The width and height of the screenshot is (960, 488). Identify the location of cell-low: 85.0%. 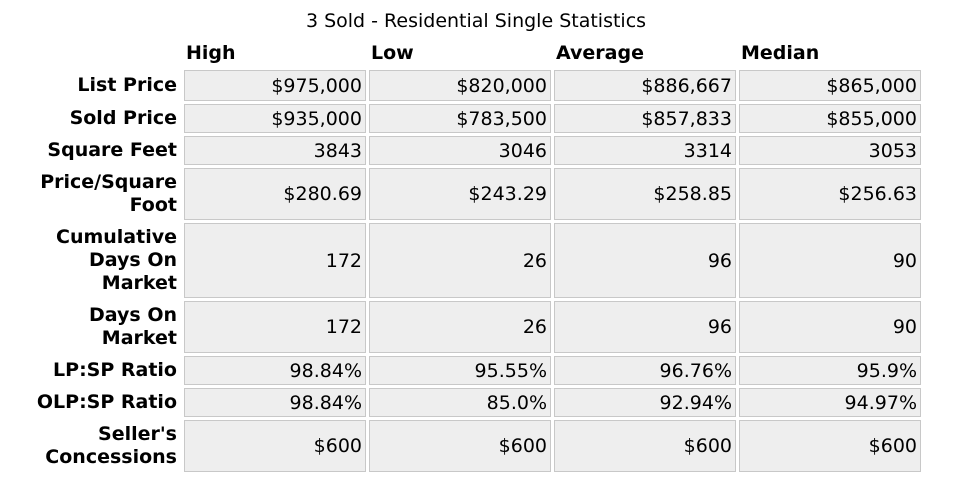
(460, 402).